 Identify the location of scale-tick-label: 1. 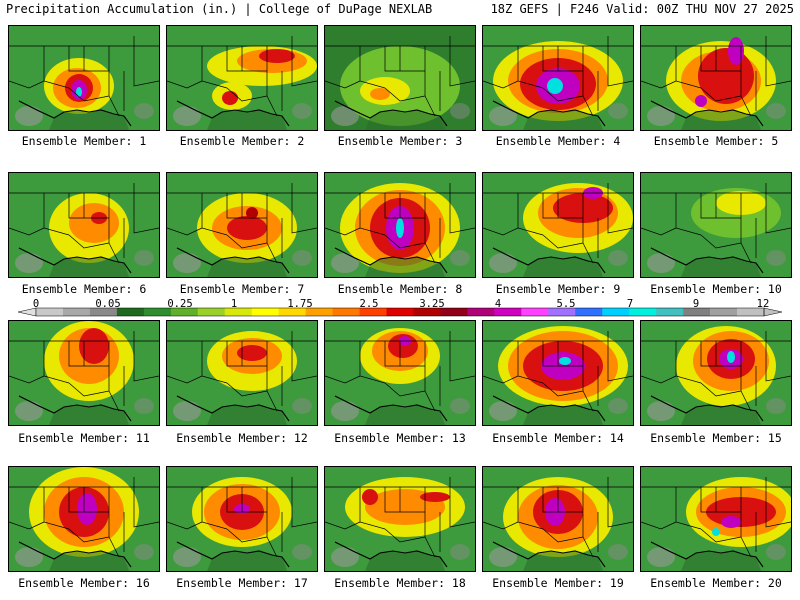
(234, 304).